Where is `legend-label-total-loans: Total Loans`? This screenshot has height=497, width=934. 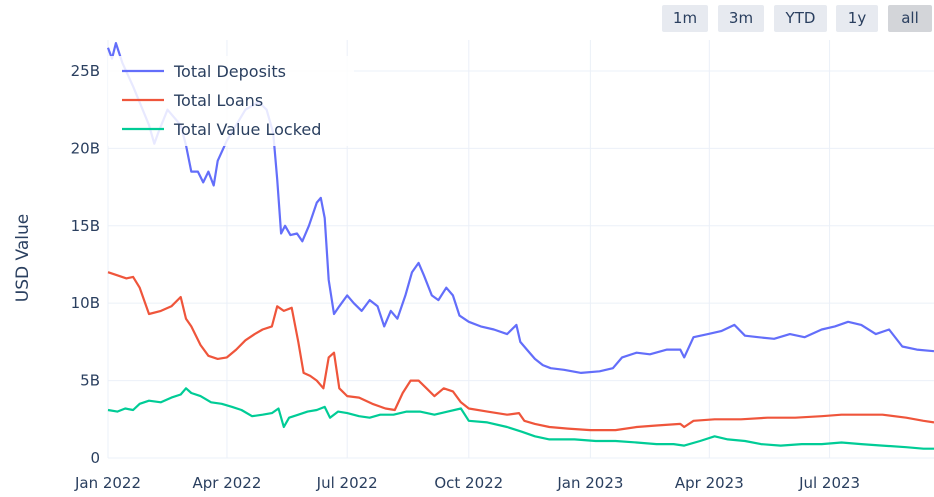 legend-label-total-loans: Total Loans is located at coordinates (218, 100).